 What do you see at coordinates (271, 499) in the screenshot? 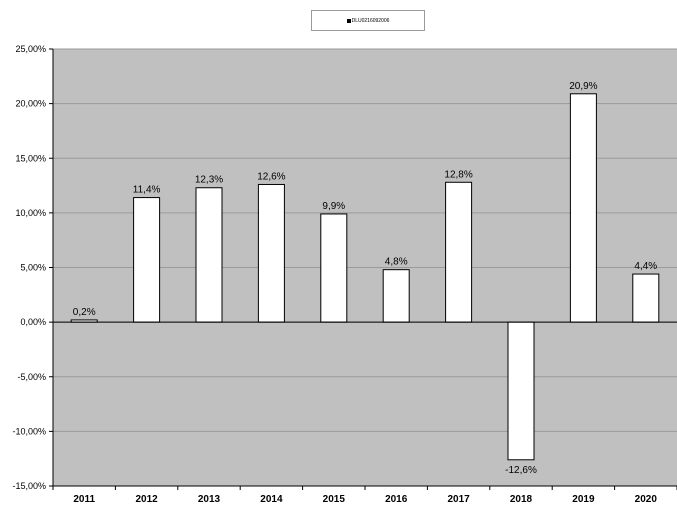
I see `x-tick-label: 2014` at bounding box center [271, 499].